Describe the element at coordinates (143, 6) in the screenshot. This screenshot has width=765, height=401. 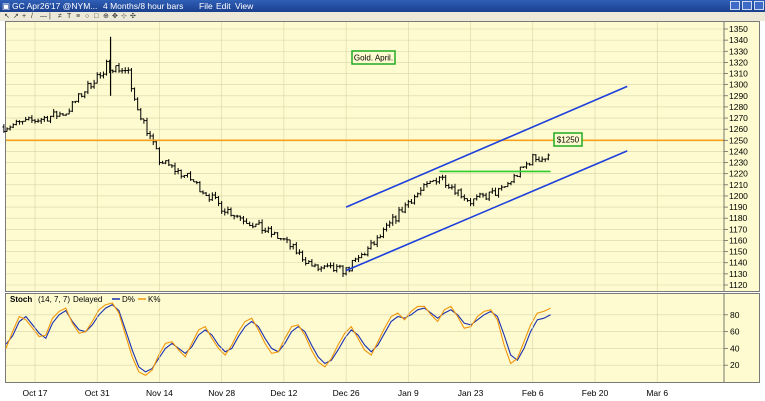
I see `timeframe-label: 4 Months/8 hour bars` at that location.